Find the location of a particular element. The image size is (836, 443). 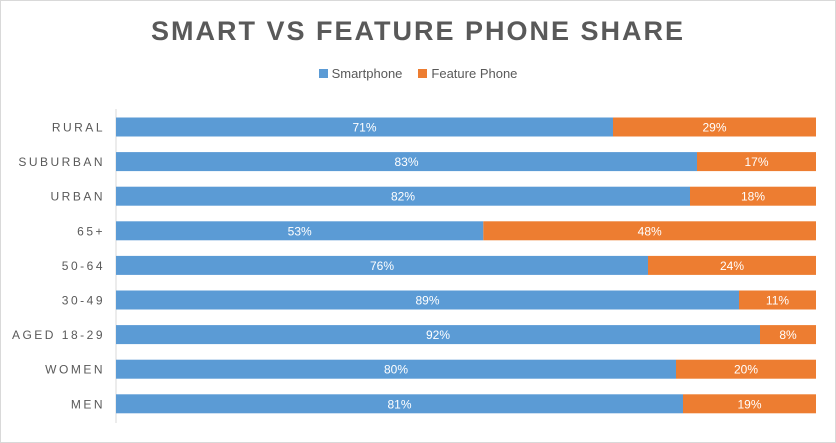

legend-entry-feature-phone: Feature Phone is located at coordinates (467, 73).